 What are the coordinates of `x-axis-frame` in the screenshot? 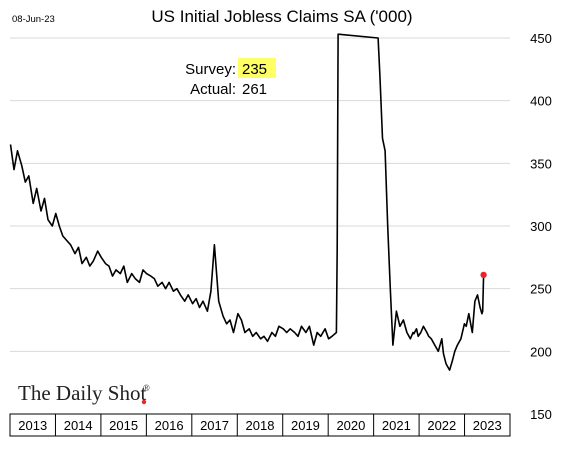 It's located at (260, 425).